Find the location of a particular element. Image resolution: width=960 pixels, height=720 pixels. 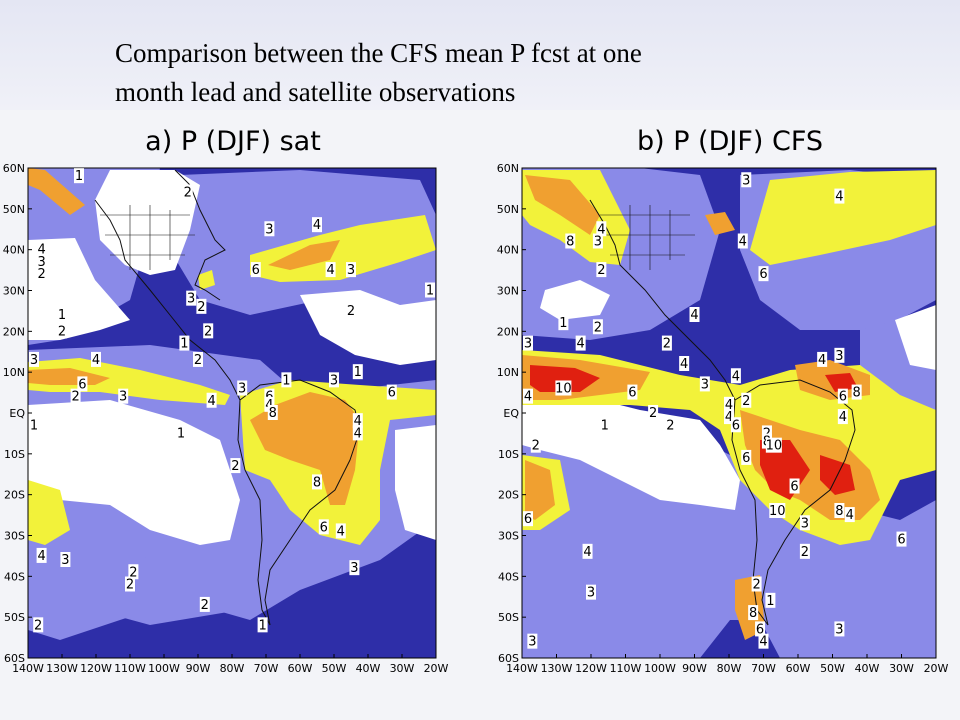

y-tick-label: 50S is located at coordinates (14, 617).